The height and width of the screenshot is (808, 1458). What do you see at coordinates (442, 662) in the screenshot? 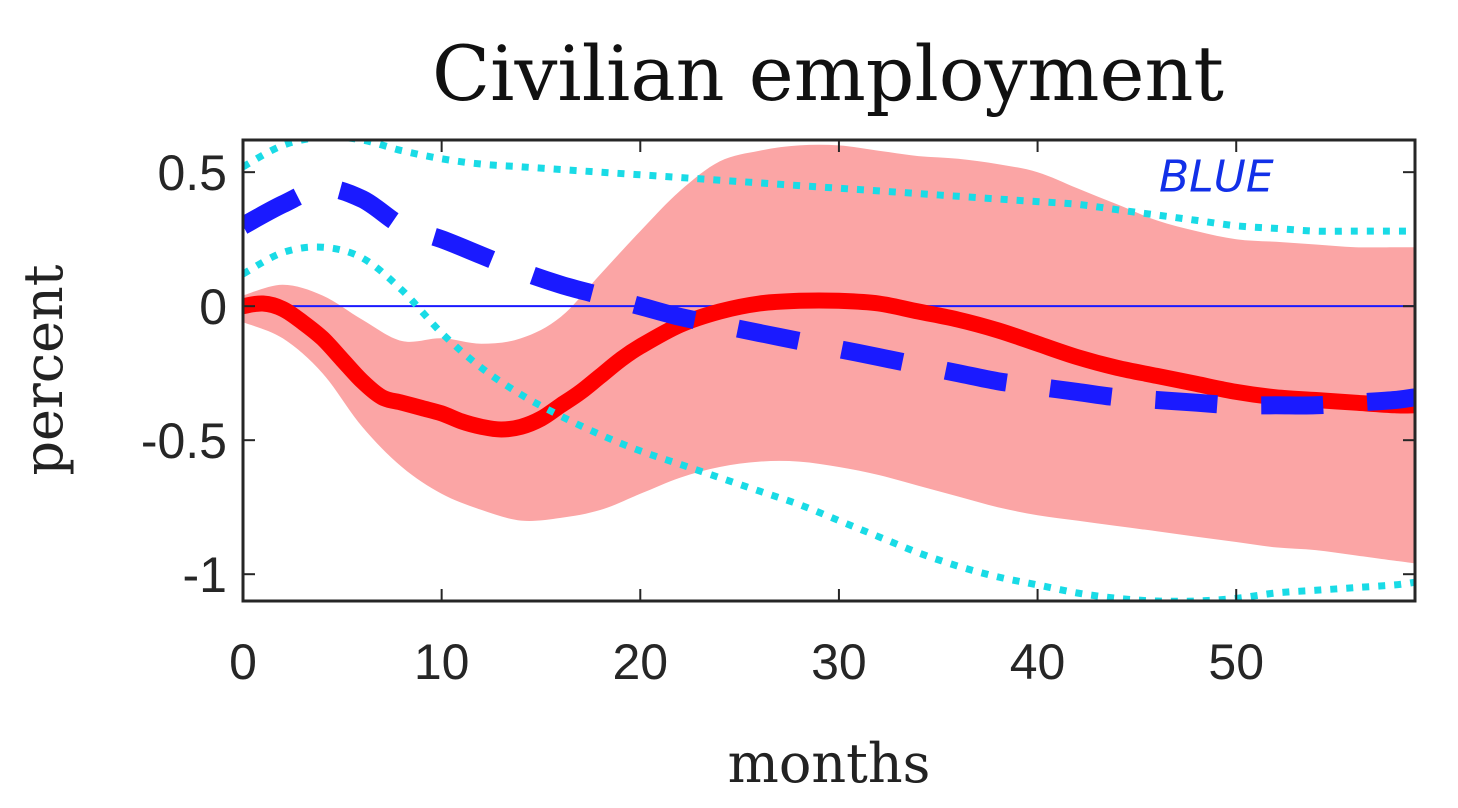
I see `x-tick-label: 10` at bounding box center [442, 662].